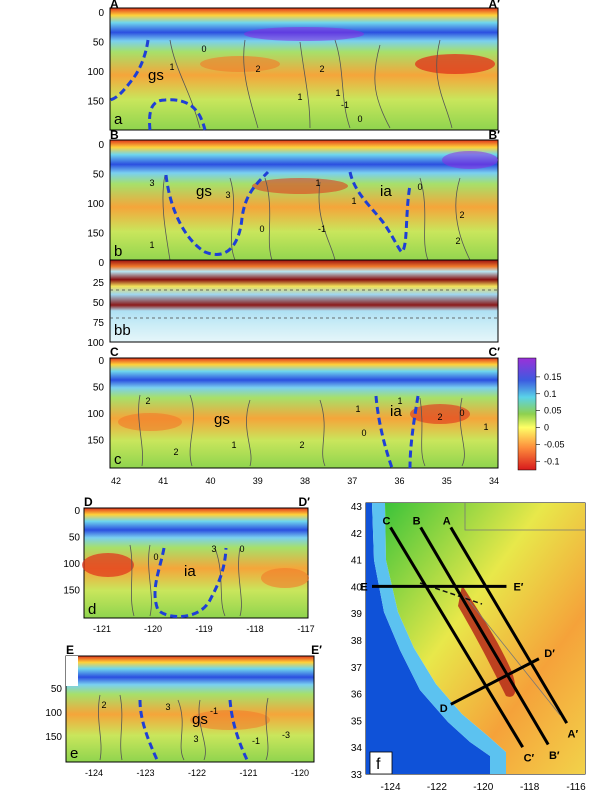 Image resolution: width=600 pixels, height=800 pixels. I want to click on panel-b-label: b, so click(118, 251).